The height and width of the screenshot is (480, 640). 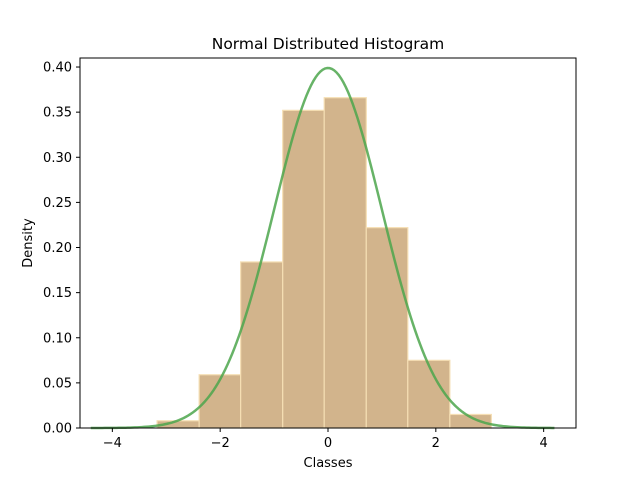 I want to click on y-tick-label: 0.40, so click(x=57, y=68).